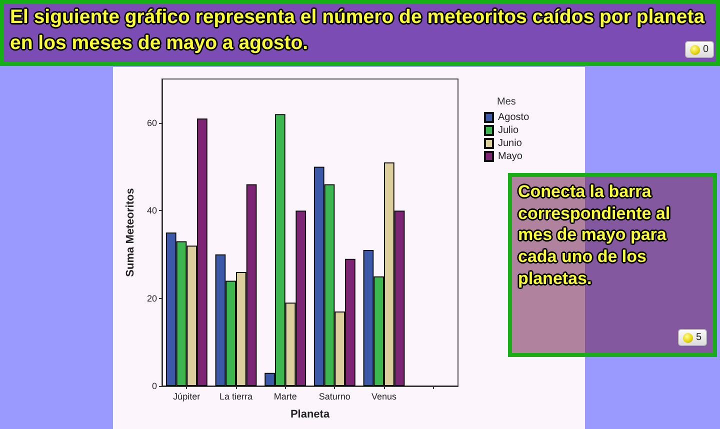 Image resolution: width=720 pixels, height=429 pixels. I want to click on y-tick-label: 20, so click(151, 298).